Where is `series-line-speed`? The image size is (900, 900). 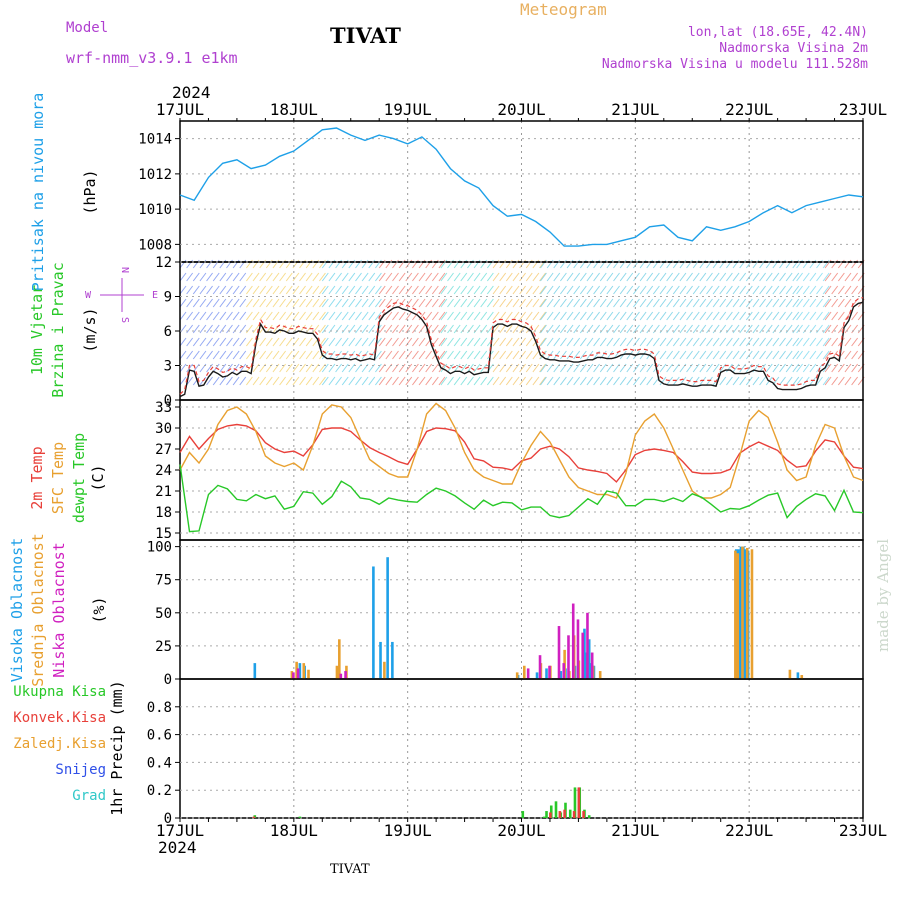
series-line-speed is located at coordinates (521, 349).